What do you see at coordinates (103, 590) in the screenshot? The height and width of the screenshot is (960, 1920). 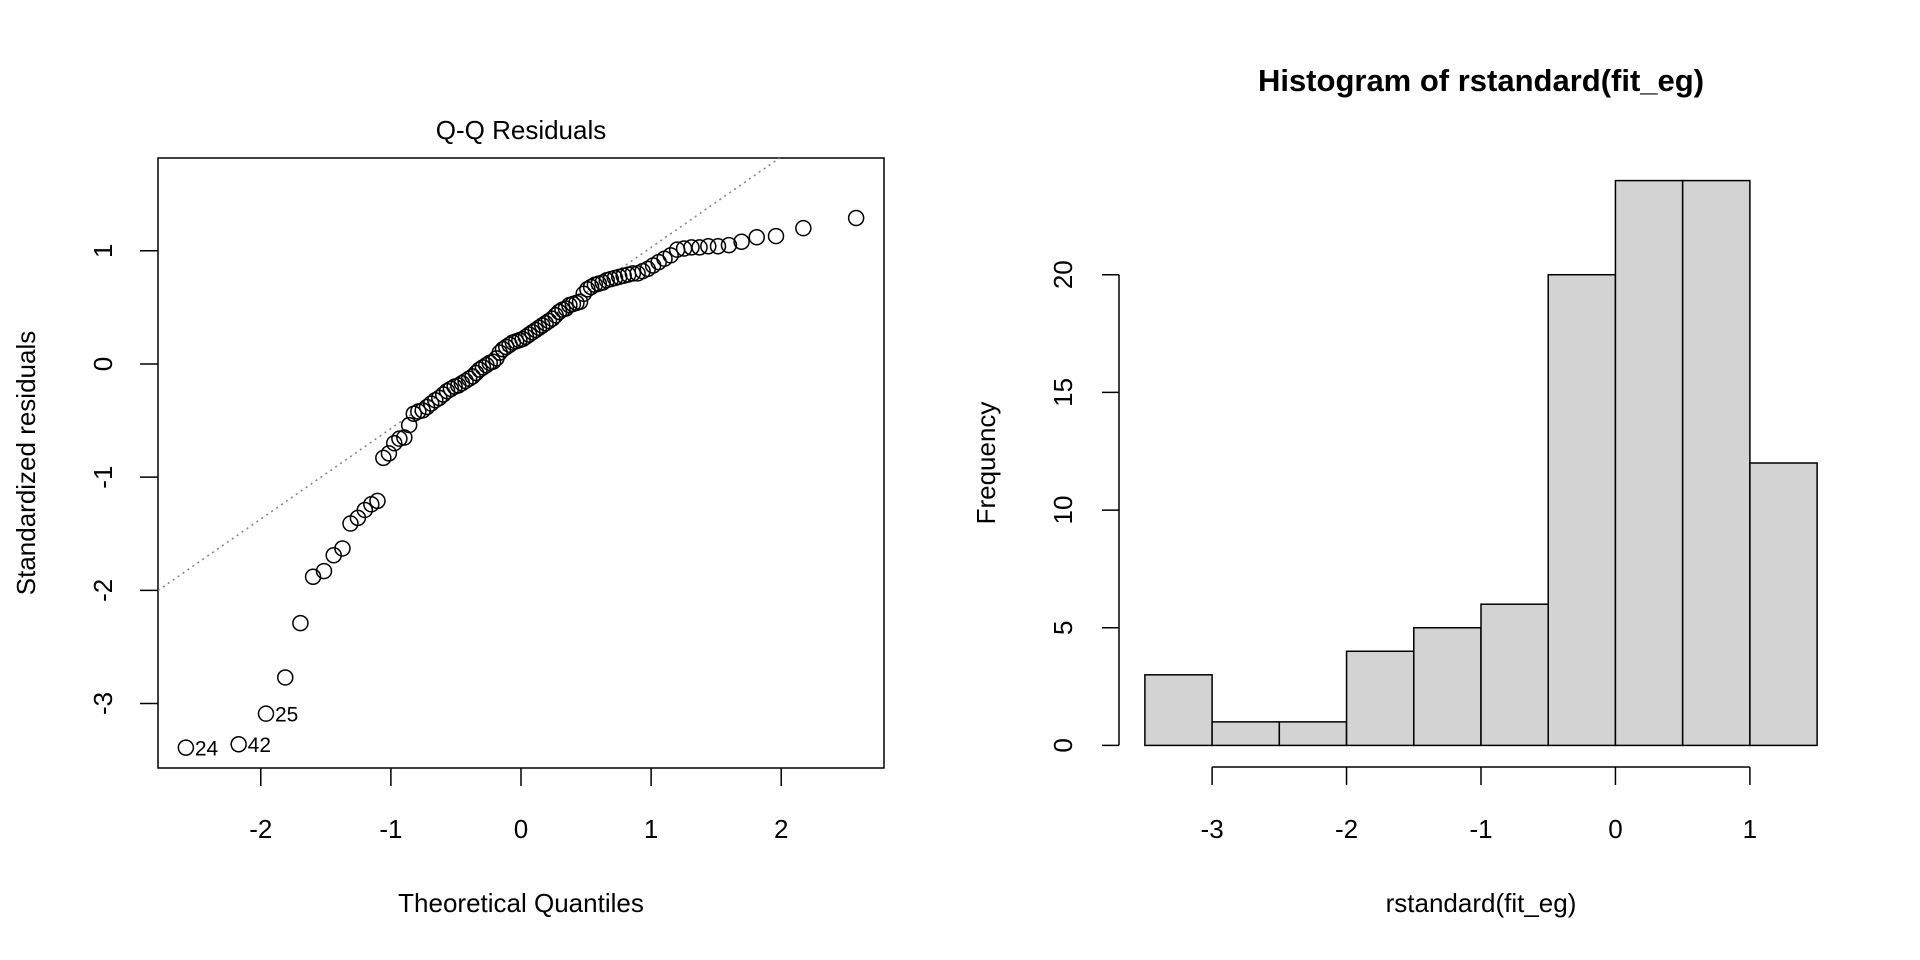 I see `qq-y-tick-label: -2` at bounding box center [103, 590].